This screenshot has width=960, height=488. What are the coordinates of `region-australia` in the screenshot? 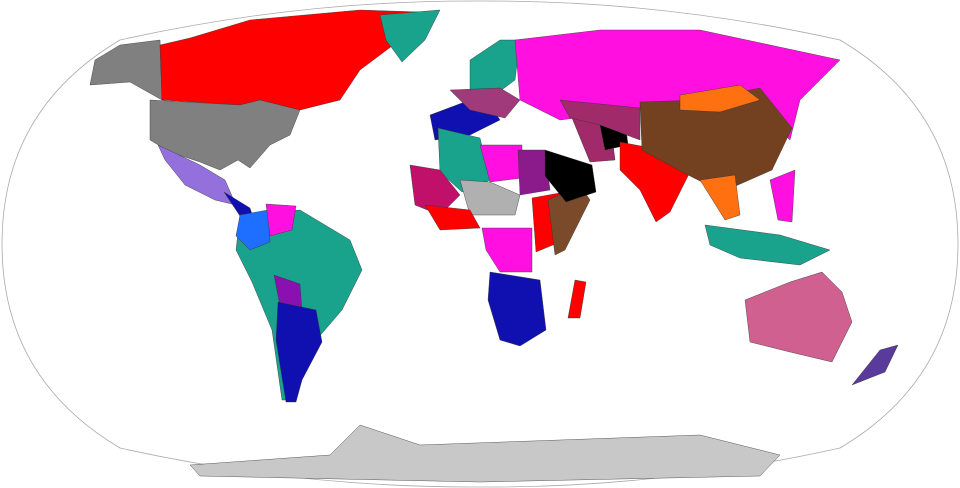 It's located at (798, 317).